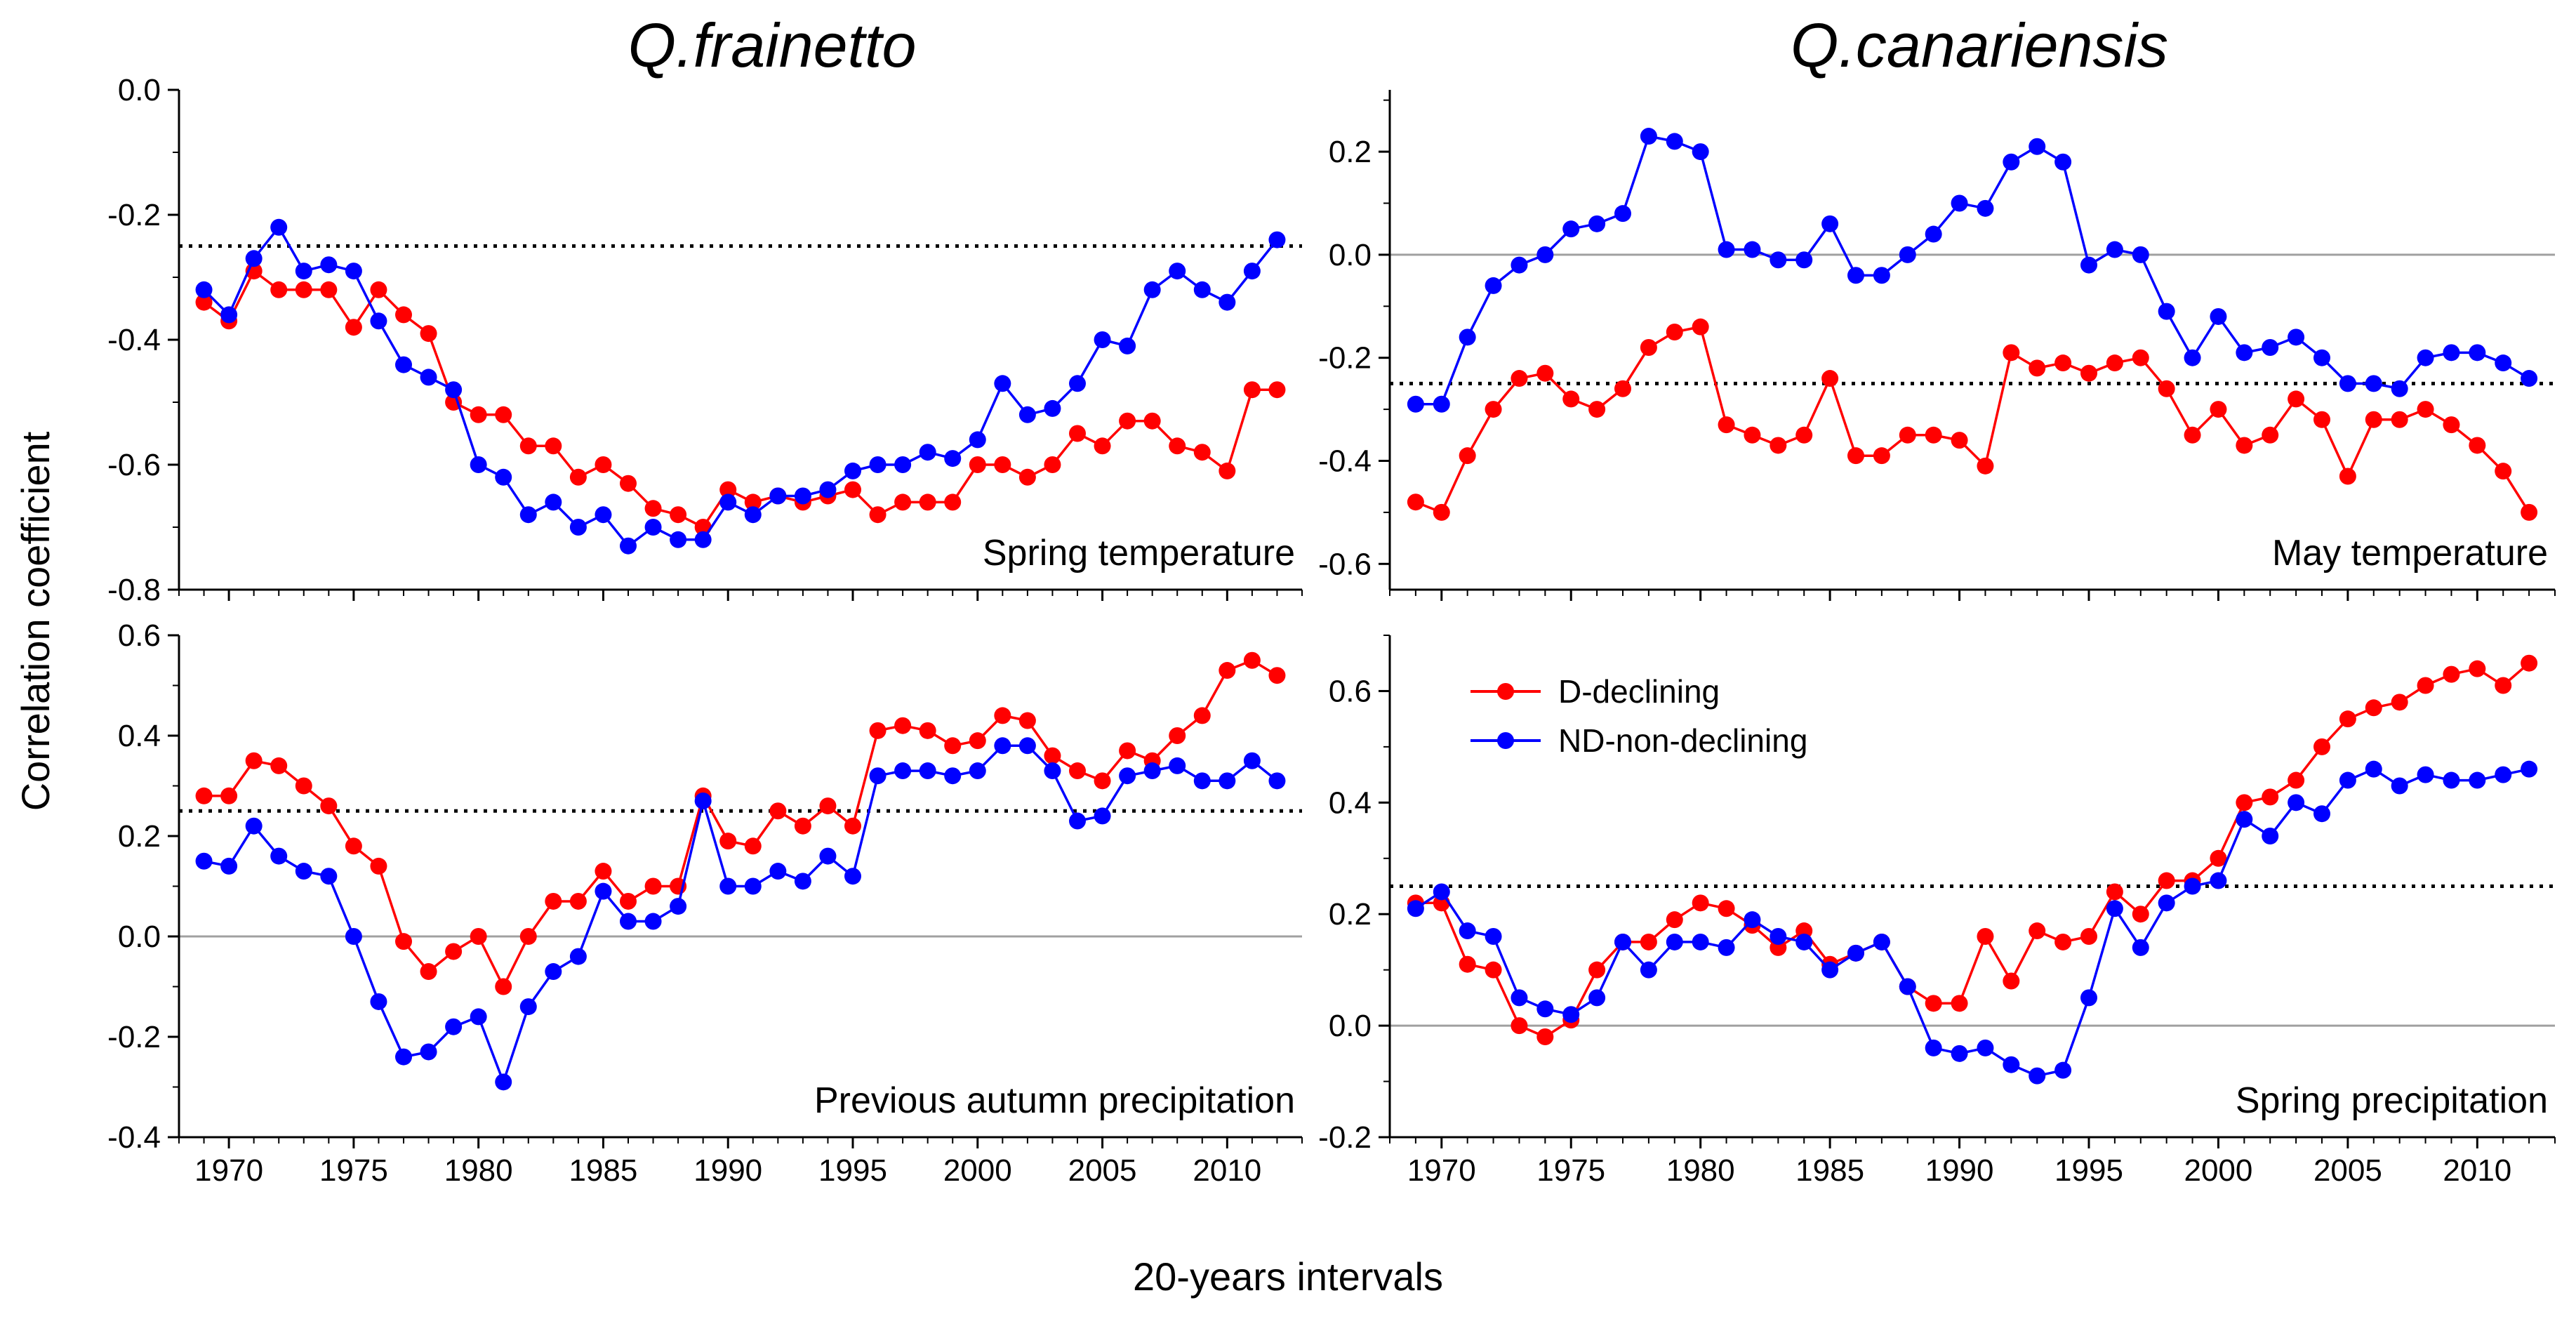 Image resolution: width=2576 pixels, height=1319 pixels. Describe the element at coordinates (1980, 45) in the screenshot. I see `column-title-right: Q.canariensis` at that location.